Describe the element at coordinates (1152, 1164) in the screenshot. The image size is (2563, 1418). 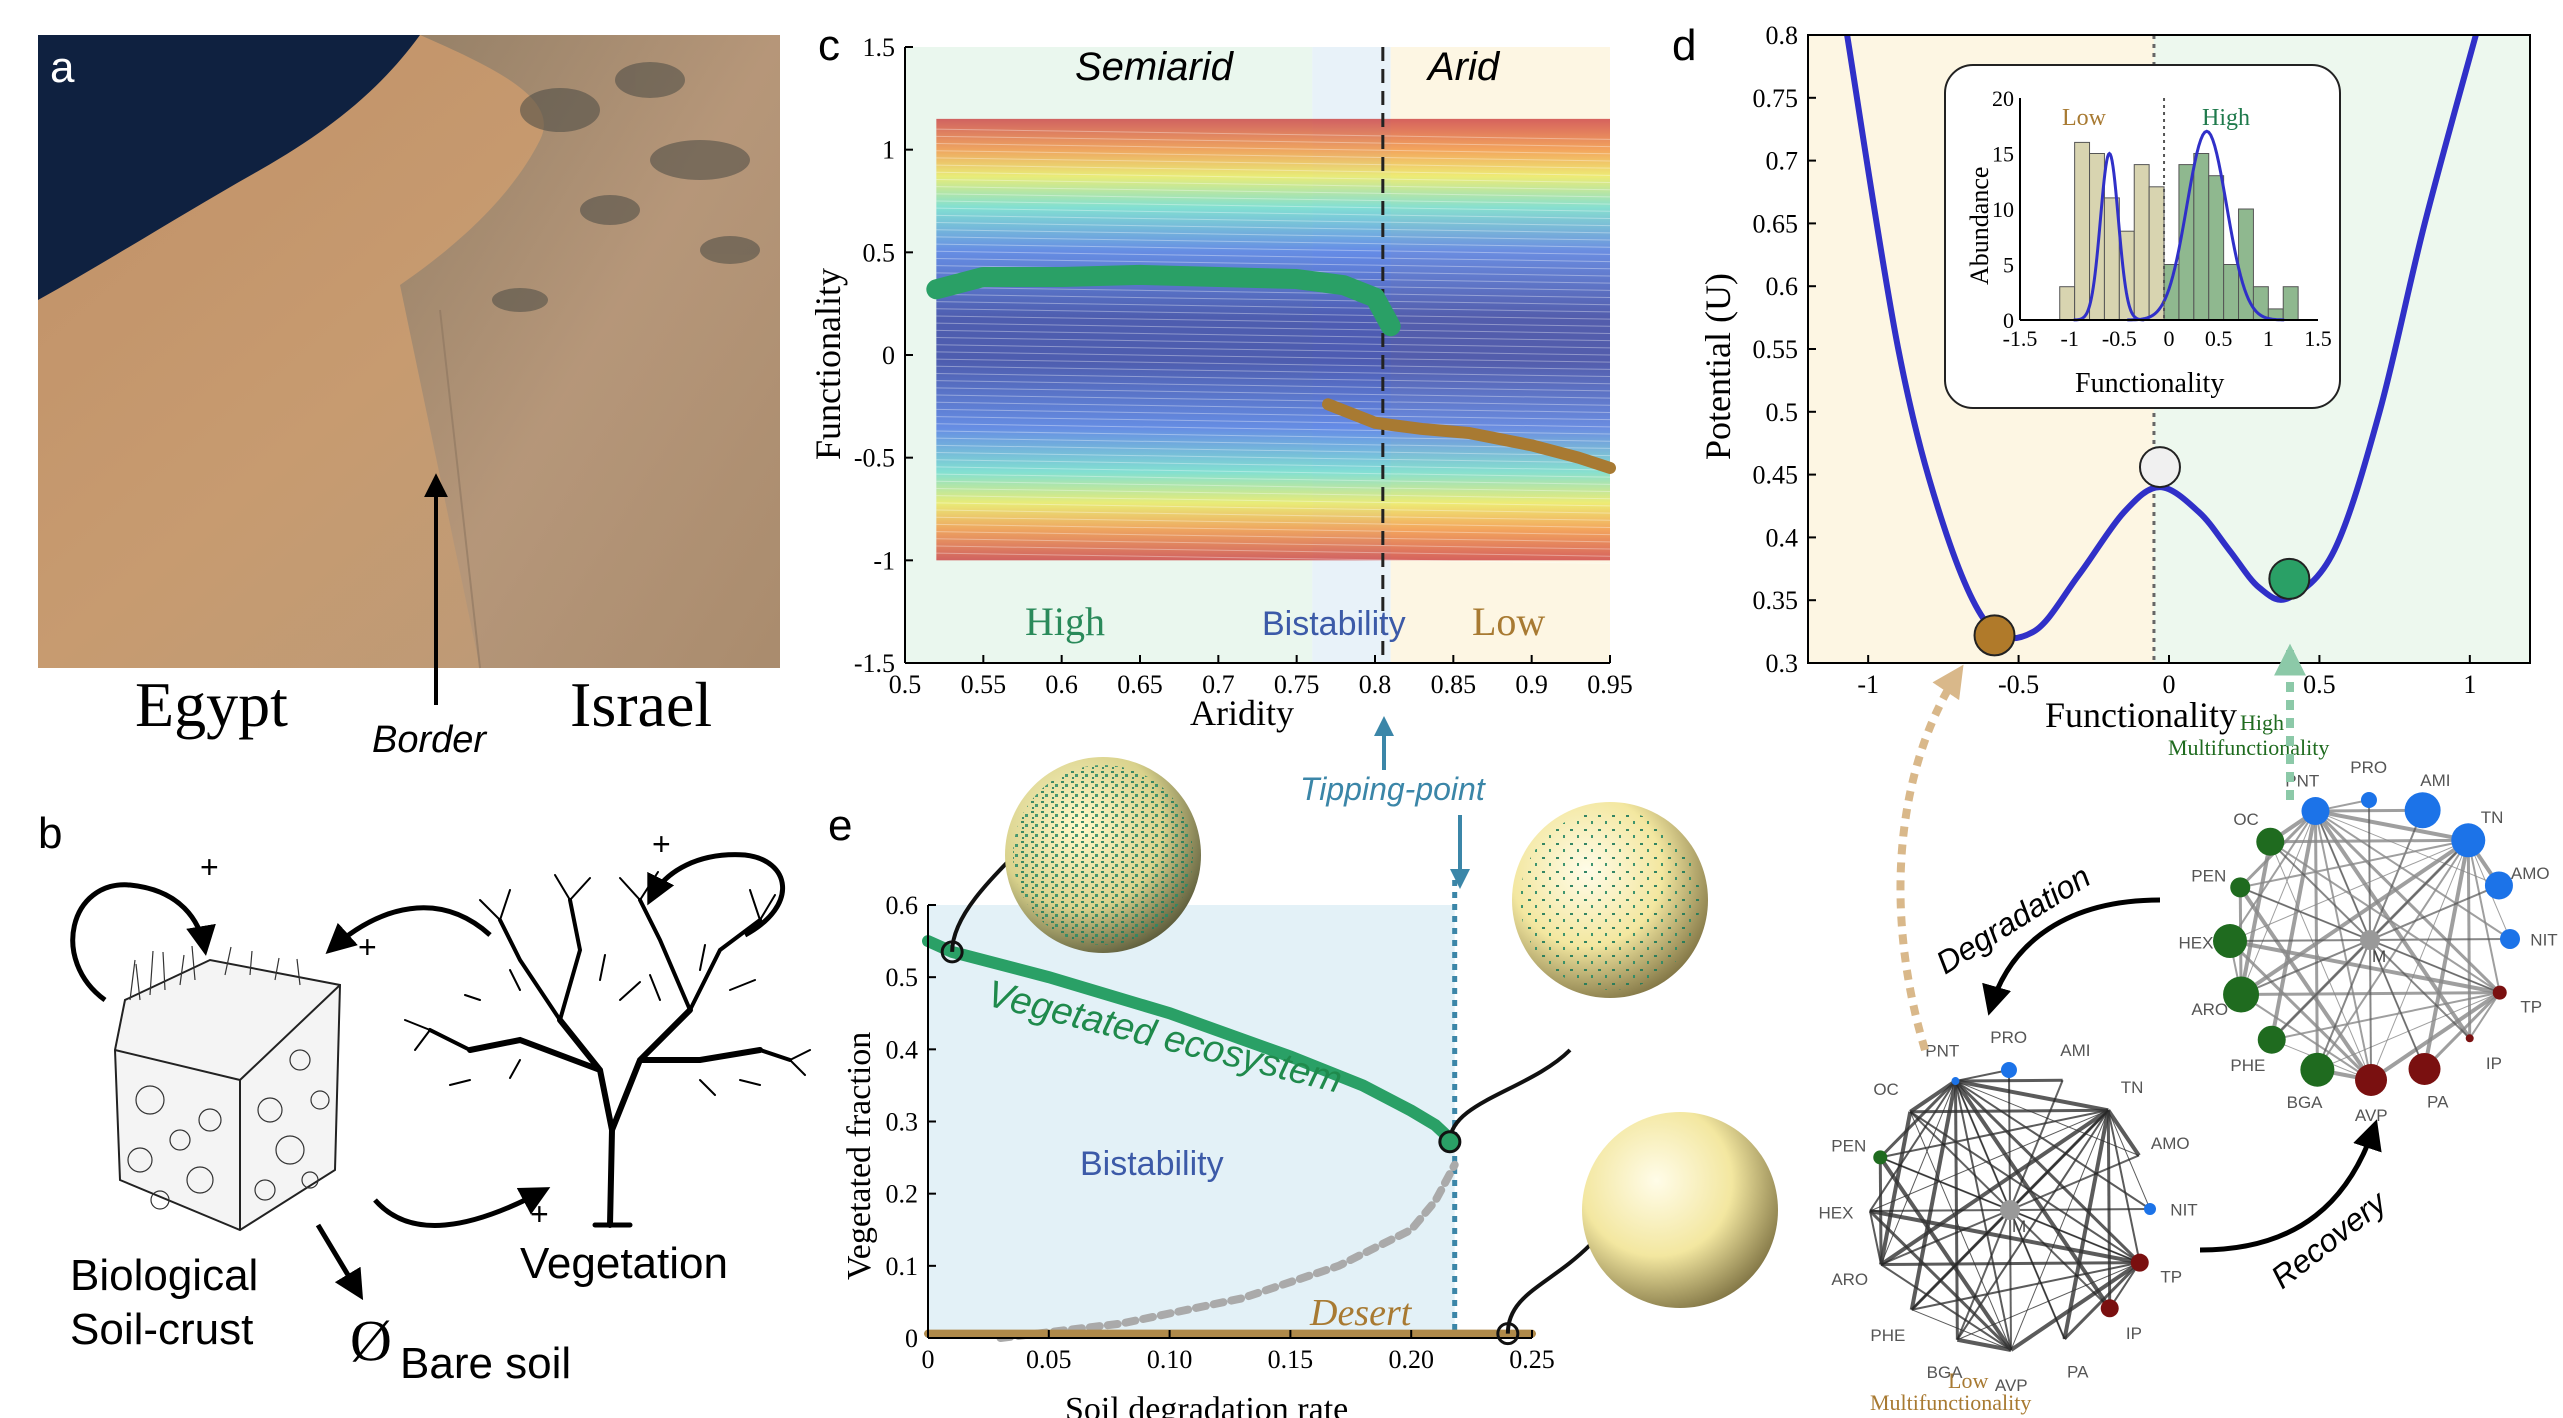
I see `label-bistability-e: Bistability` at that location.